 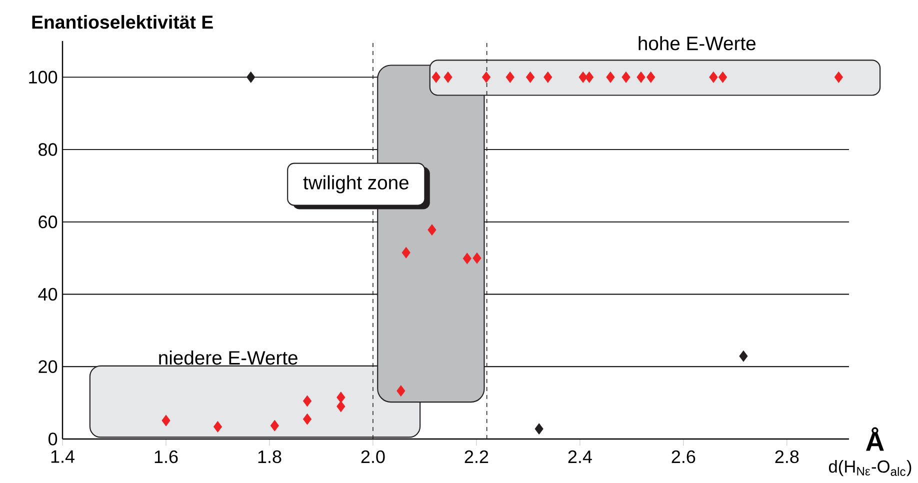 What do you see at coordinates (373, 457) in the screenshot?
I see `x-tick-label: 2.0` at bounding box center [373, 457].